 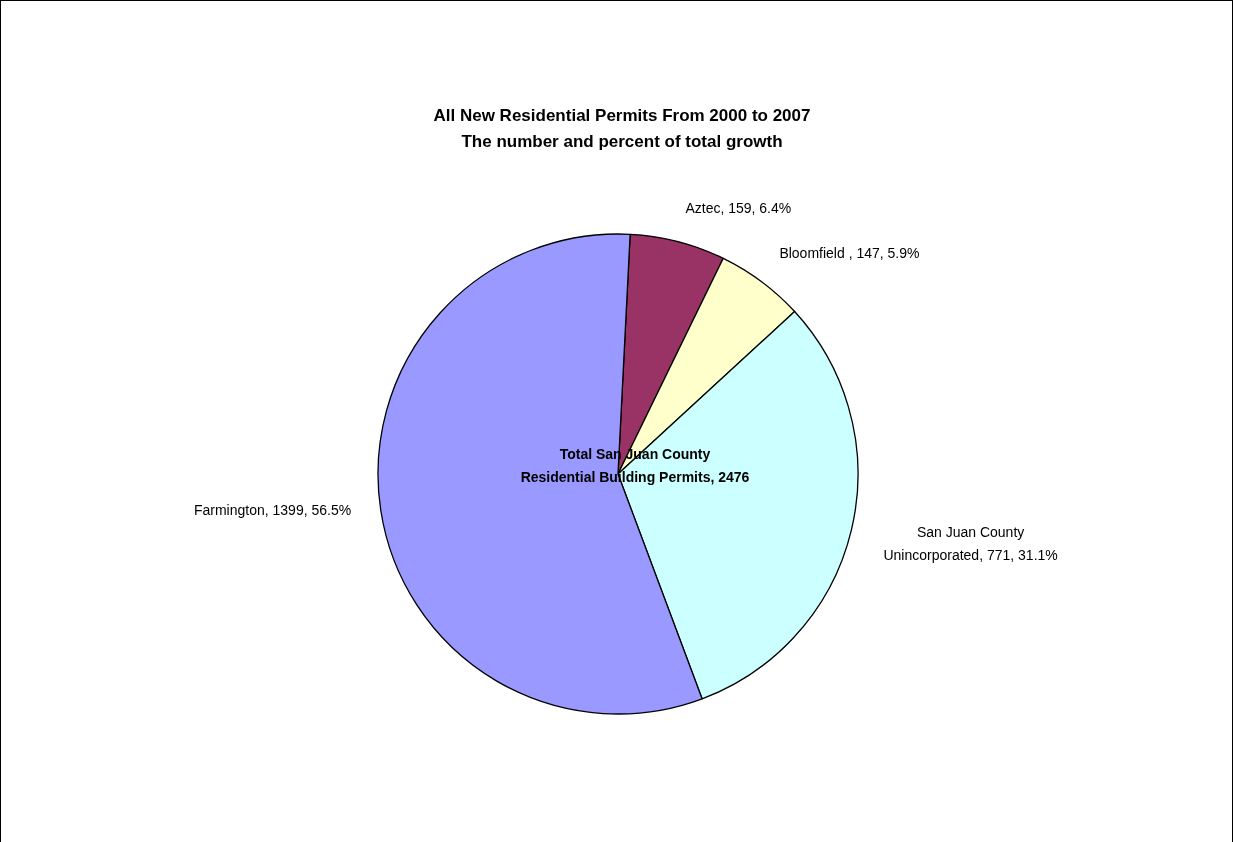 What do you see at coordinates (849, 252) in the screenshot?
I see `slice-label: Bloomfield , 147, 5.9%` at bounding box center [849, 252].